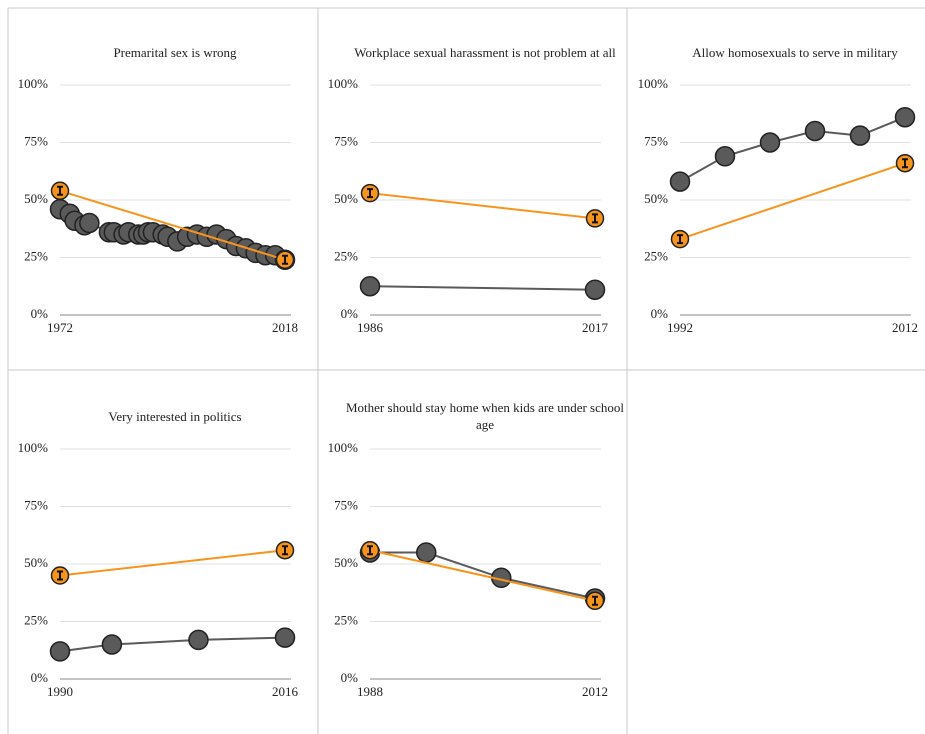 This screenshot has width=925, height=734. I want to click on panel: 0% 25% 50% 75% 100% 1986 2017, so click(468, 205).